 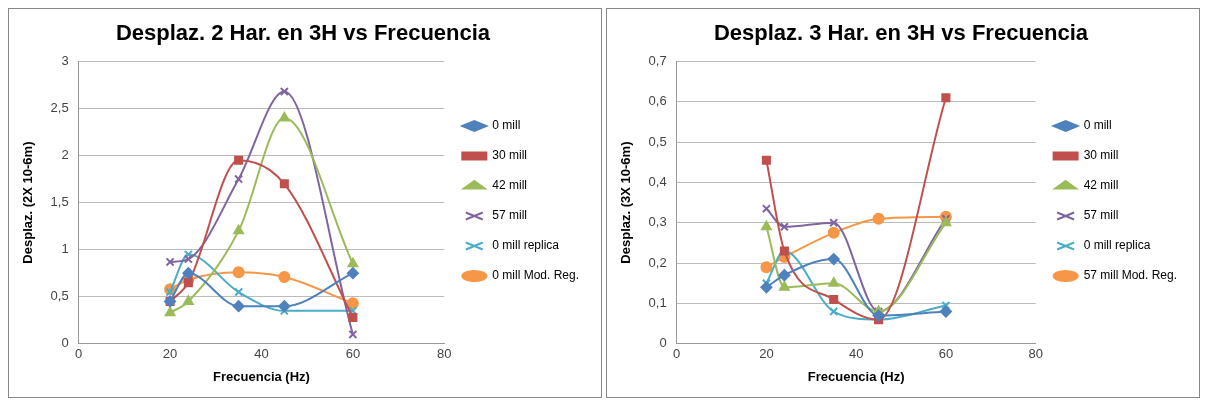 I want to click on y-tick-label: 0,1, so click(x=657, y=303).